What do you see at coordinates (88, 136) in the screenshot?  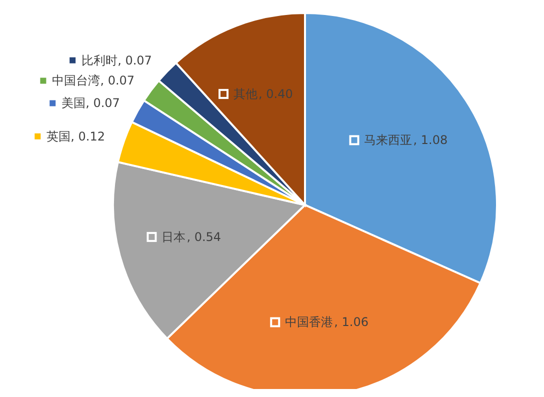 I see `data-label: , 0.12` at bounding box center [88, 136].